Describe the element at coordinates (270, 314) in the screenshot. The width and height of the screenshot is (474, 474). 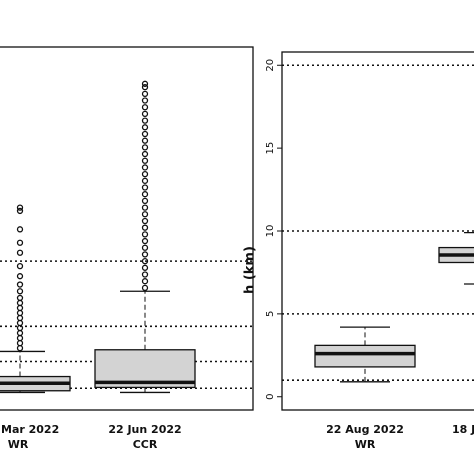
I see `y-tick-label: 5` at that location.